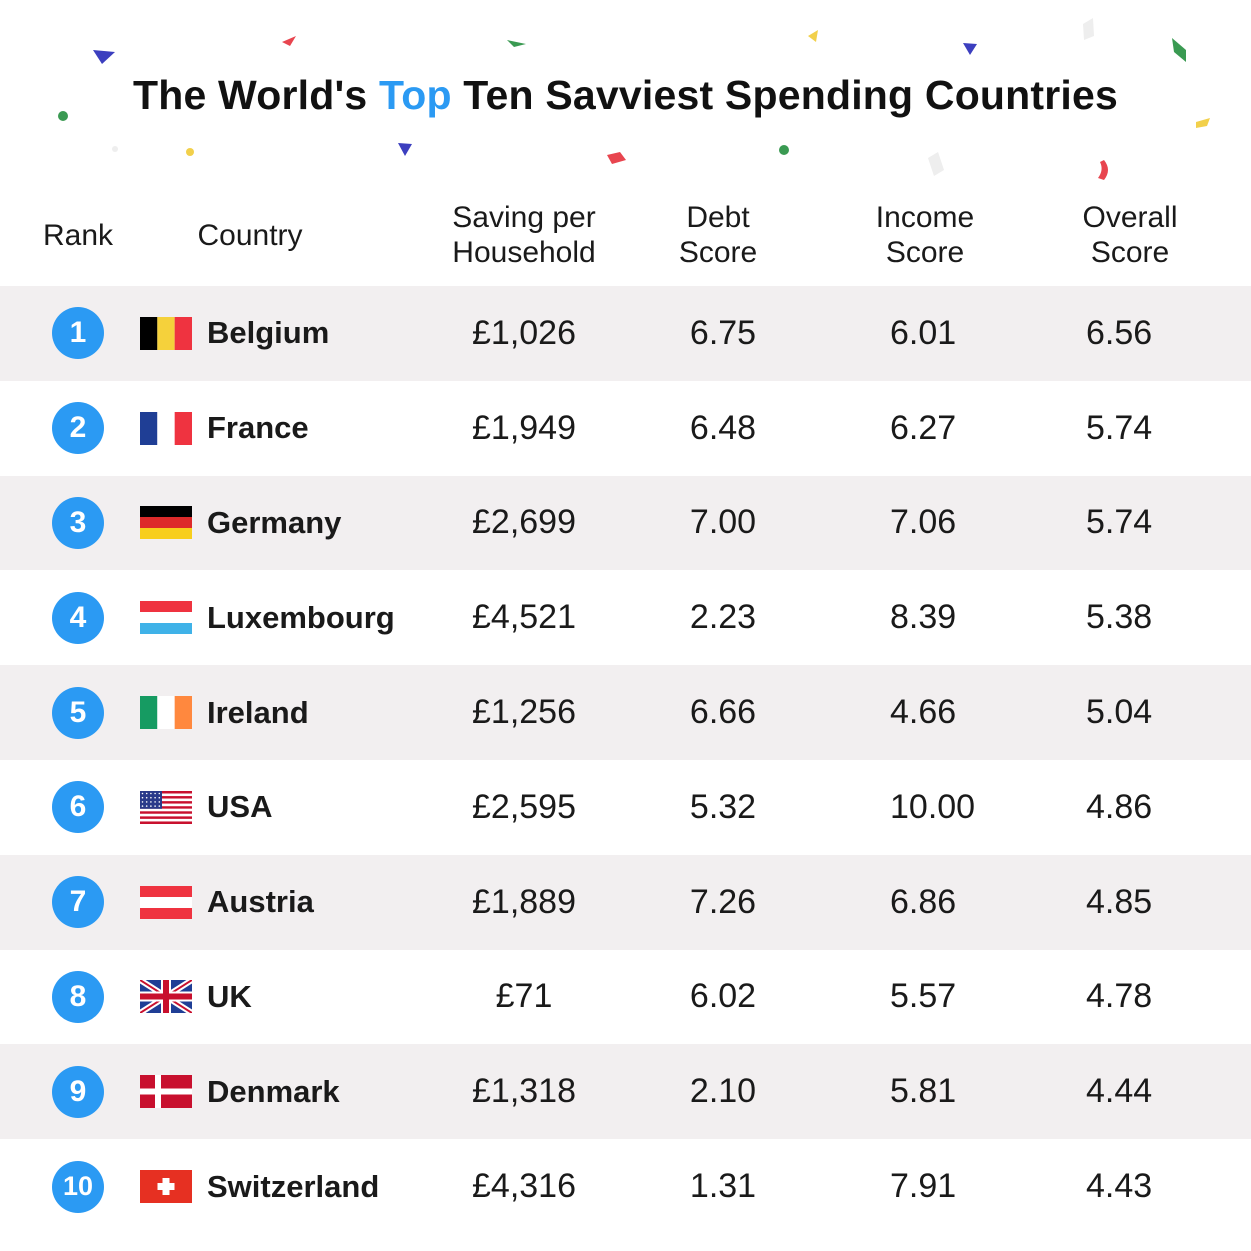  I want to click on rank-cell: 7, so click(78, 902).